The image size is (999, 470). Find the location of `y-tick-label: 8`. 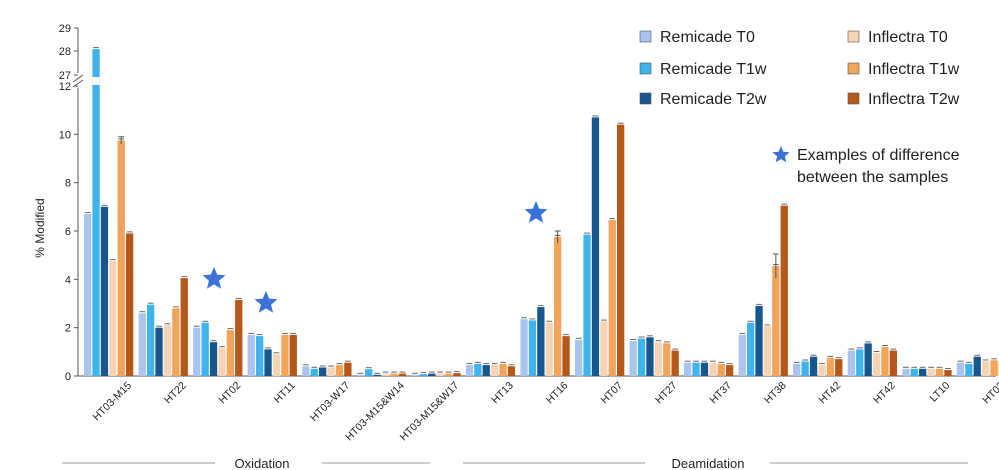

y-tick-label: 8 is located at coordinates (68, 184).